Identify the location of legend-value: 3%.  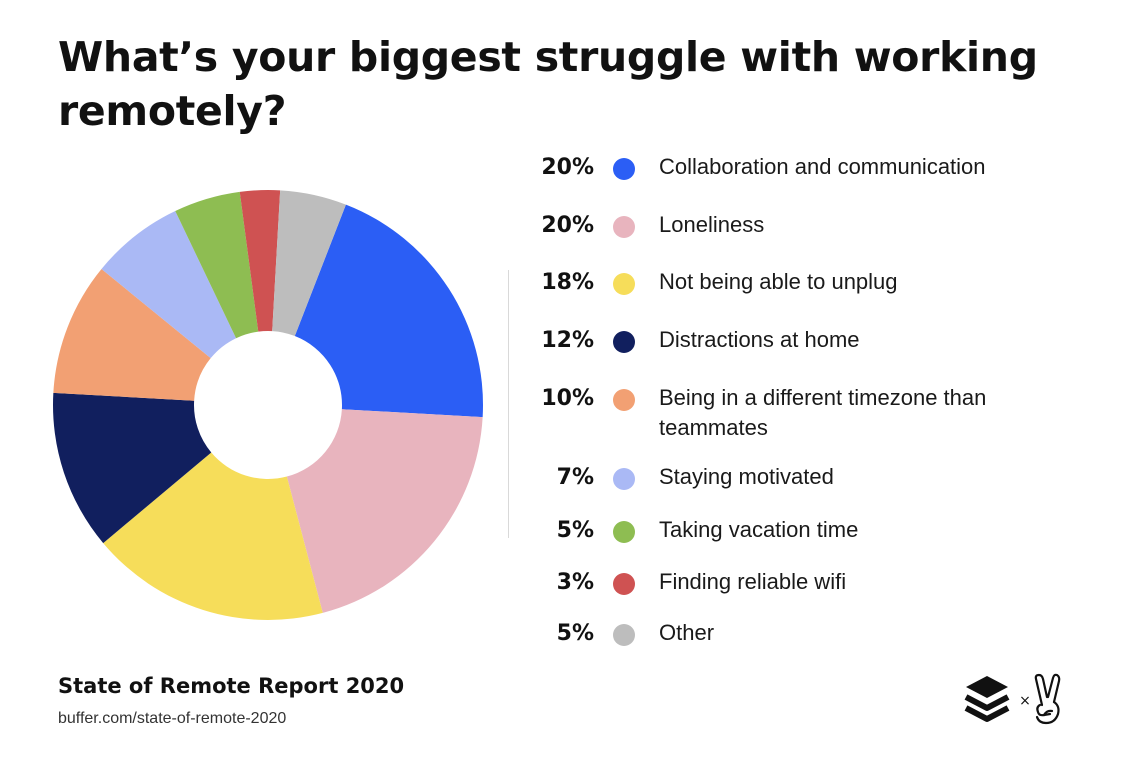
(575, 582).